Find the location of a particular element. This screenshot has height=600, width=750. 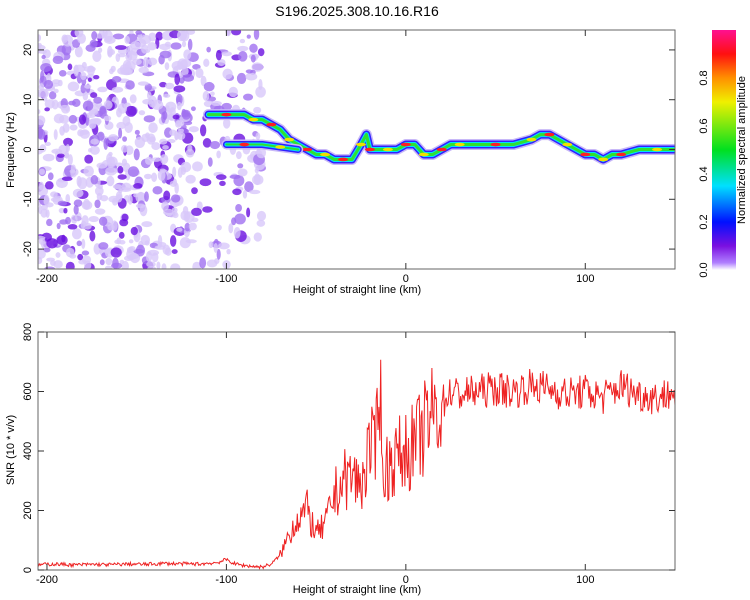

chart-title: S196.2025.308.10.16.R16 is located at coordinates (357, 11).